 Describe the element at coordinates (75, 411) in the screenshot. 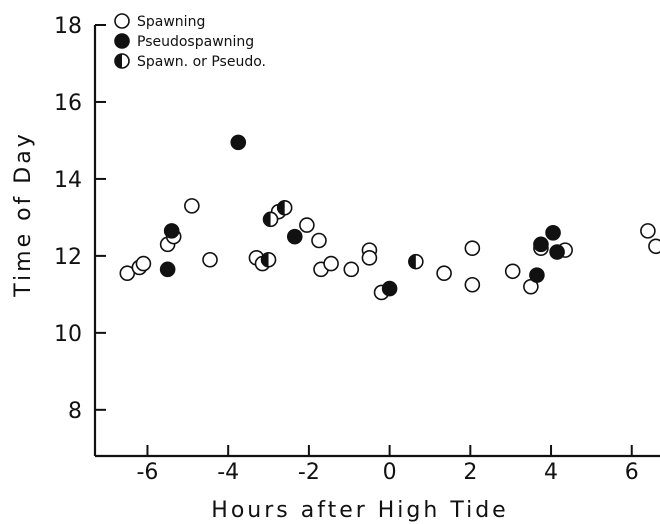

I see `y-tick-label: 8` at that location.